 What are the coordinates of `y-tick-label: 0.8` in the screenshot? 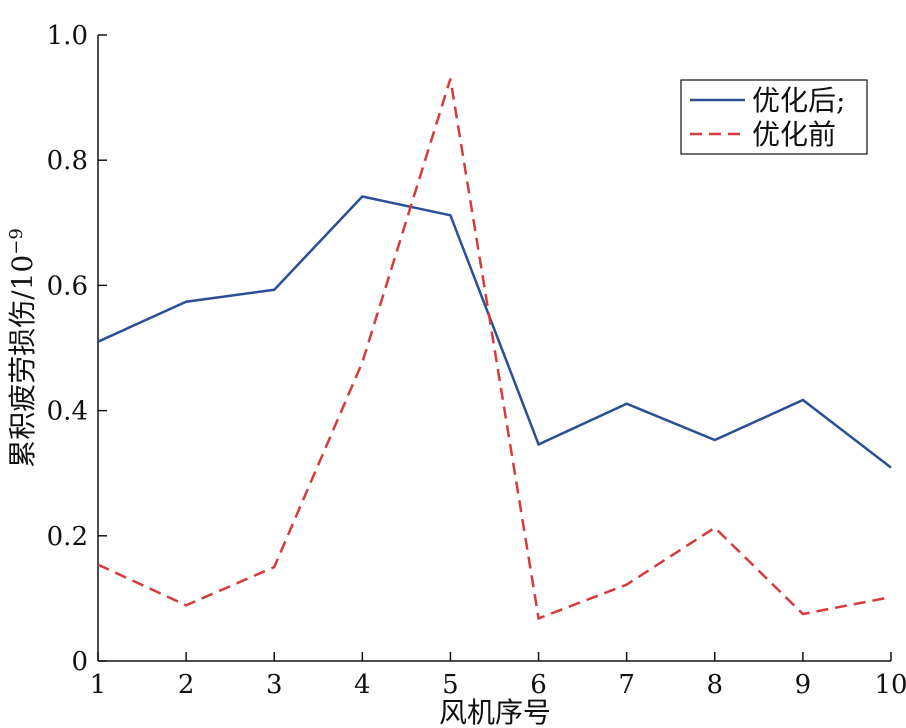 It's located at (67, 161).